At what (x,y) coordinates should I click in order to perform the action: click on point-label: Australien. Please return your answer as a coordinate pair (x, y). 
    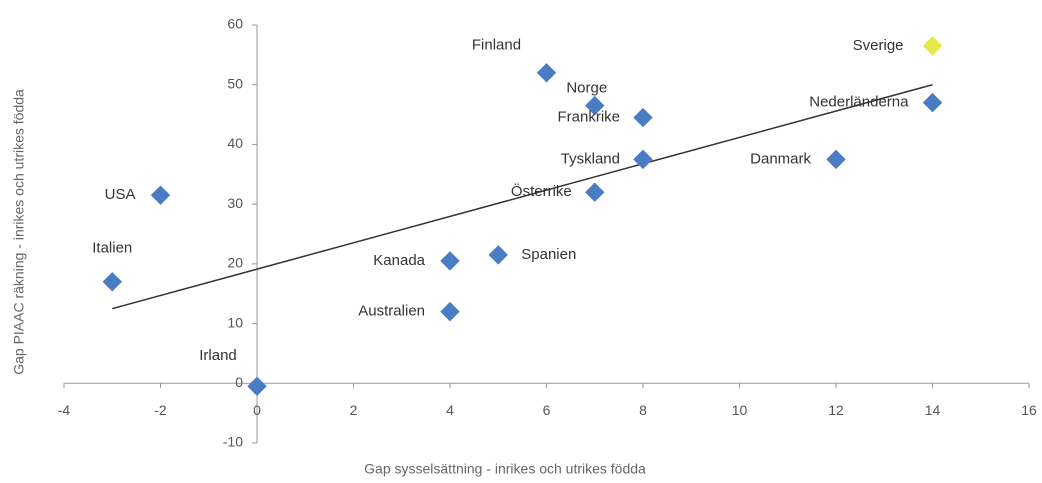
    Looking at the image, I should click on (391, 311).